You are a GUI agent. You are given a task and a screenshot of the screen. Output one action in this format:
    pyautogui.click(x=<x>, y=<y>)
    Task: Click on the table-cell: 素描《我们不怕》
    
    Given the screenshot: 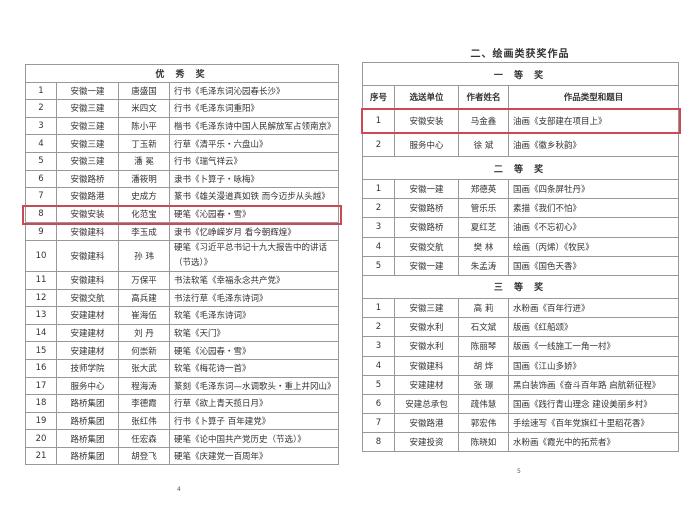 What is the action you would take?
    pyautogui.click(x=593, y=208)
    